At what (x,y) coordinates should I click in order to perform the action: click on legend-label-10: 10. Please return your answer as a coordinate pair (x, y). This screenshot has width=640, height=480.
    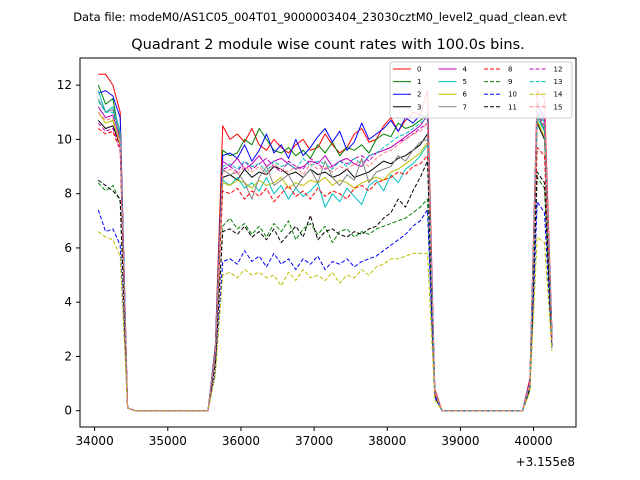
    Looking at the image, I should click on (512, 95).